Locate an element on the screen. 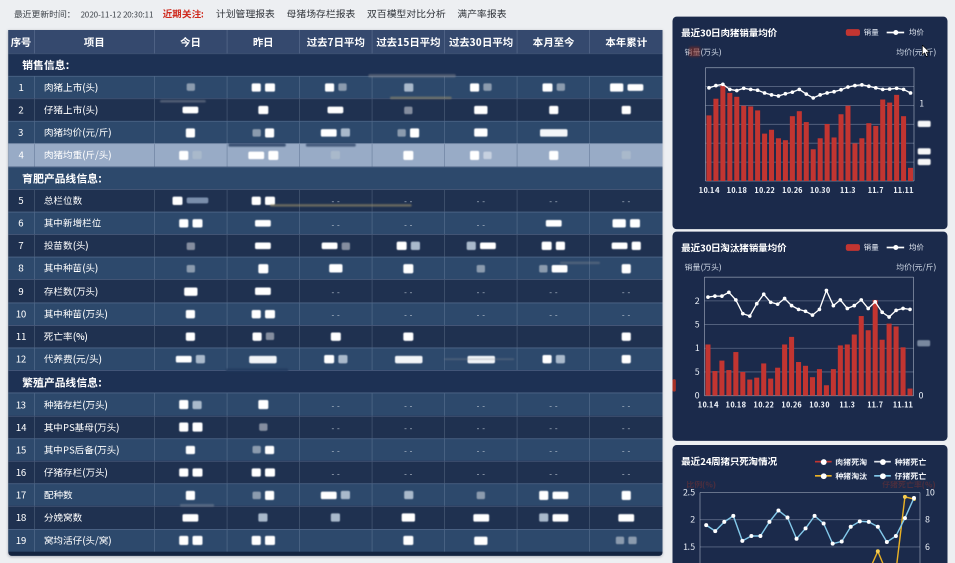 The image size is (955, 563). table-row-6: 6 其中新增栏位 - - - - - - is located at coordinates (335, 223).